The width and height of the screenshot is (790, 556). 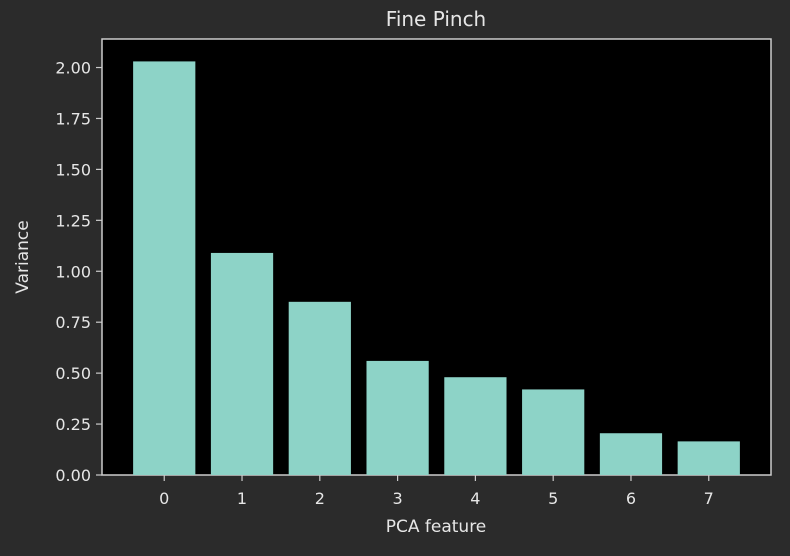 What do you see at coordinates (73, 169) in the screenshot?
I see `y-tick-label: 1.50` at bounding box center [73, 169].